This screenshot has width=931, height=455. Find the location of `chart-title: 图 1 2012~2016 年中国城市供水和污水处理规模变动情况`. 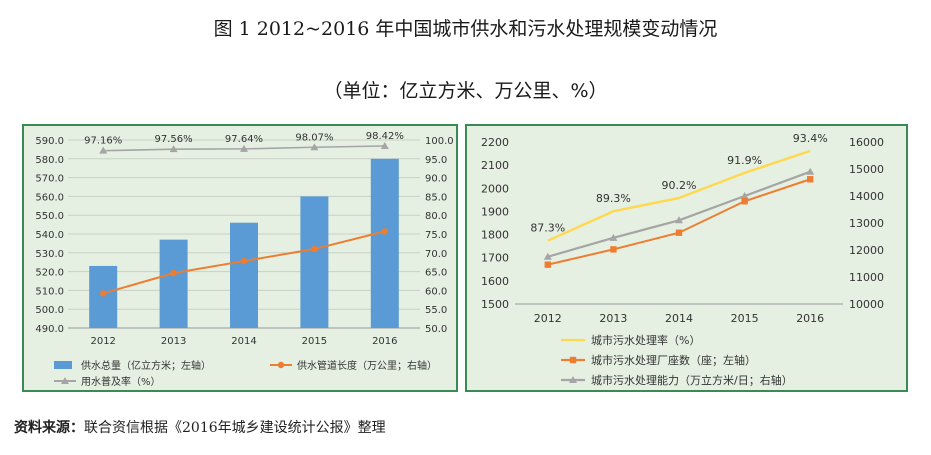

chart-title: 图 1 2012~2016 年中国城市供水和污水处理规模变动情况 is located at coordinates (465, 29).